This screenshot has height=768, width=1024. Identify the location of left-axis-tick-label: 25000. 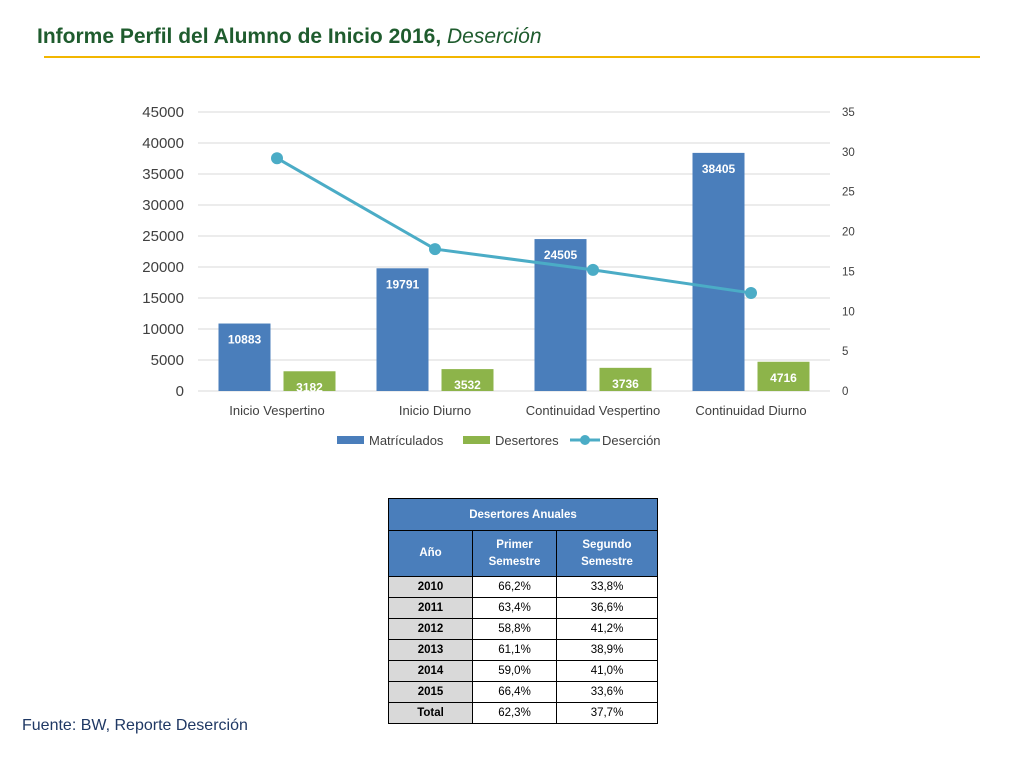
(163, 236).